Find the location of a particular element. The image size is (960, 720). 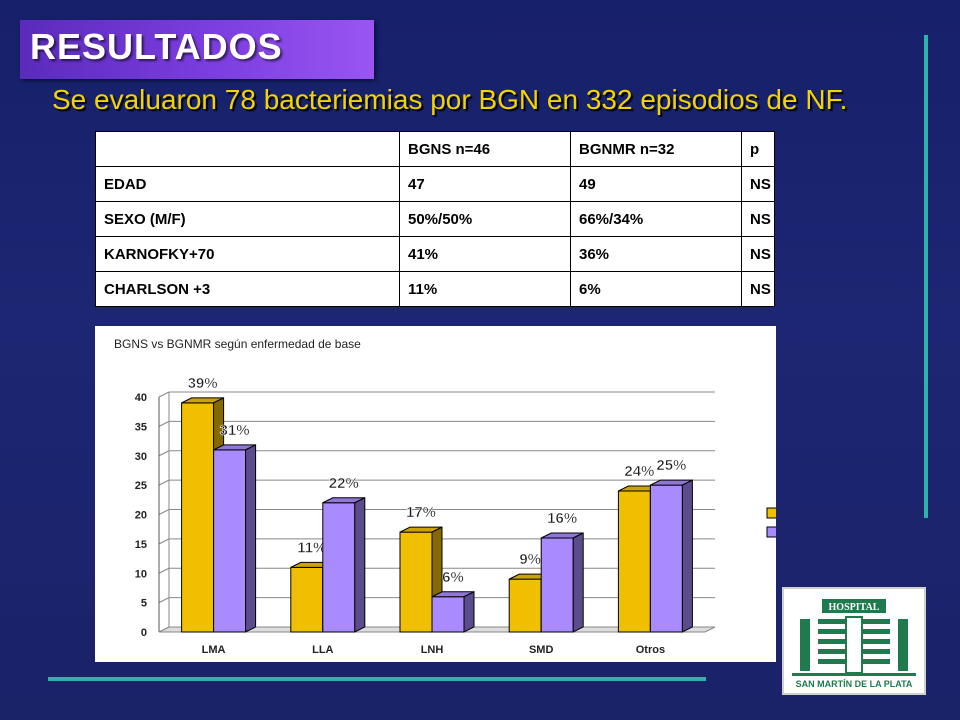

y-tick-label: 30 is located at coordinates (141, 457).